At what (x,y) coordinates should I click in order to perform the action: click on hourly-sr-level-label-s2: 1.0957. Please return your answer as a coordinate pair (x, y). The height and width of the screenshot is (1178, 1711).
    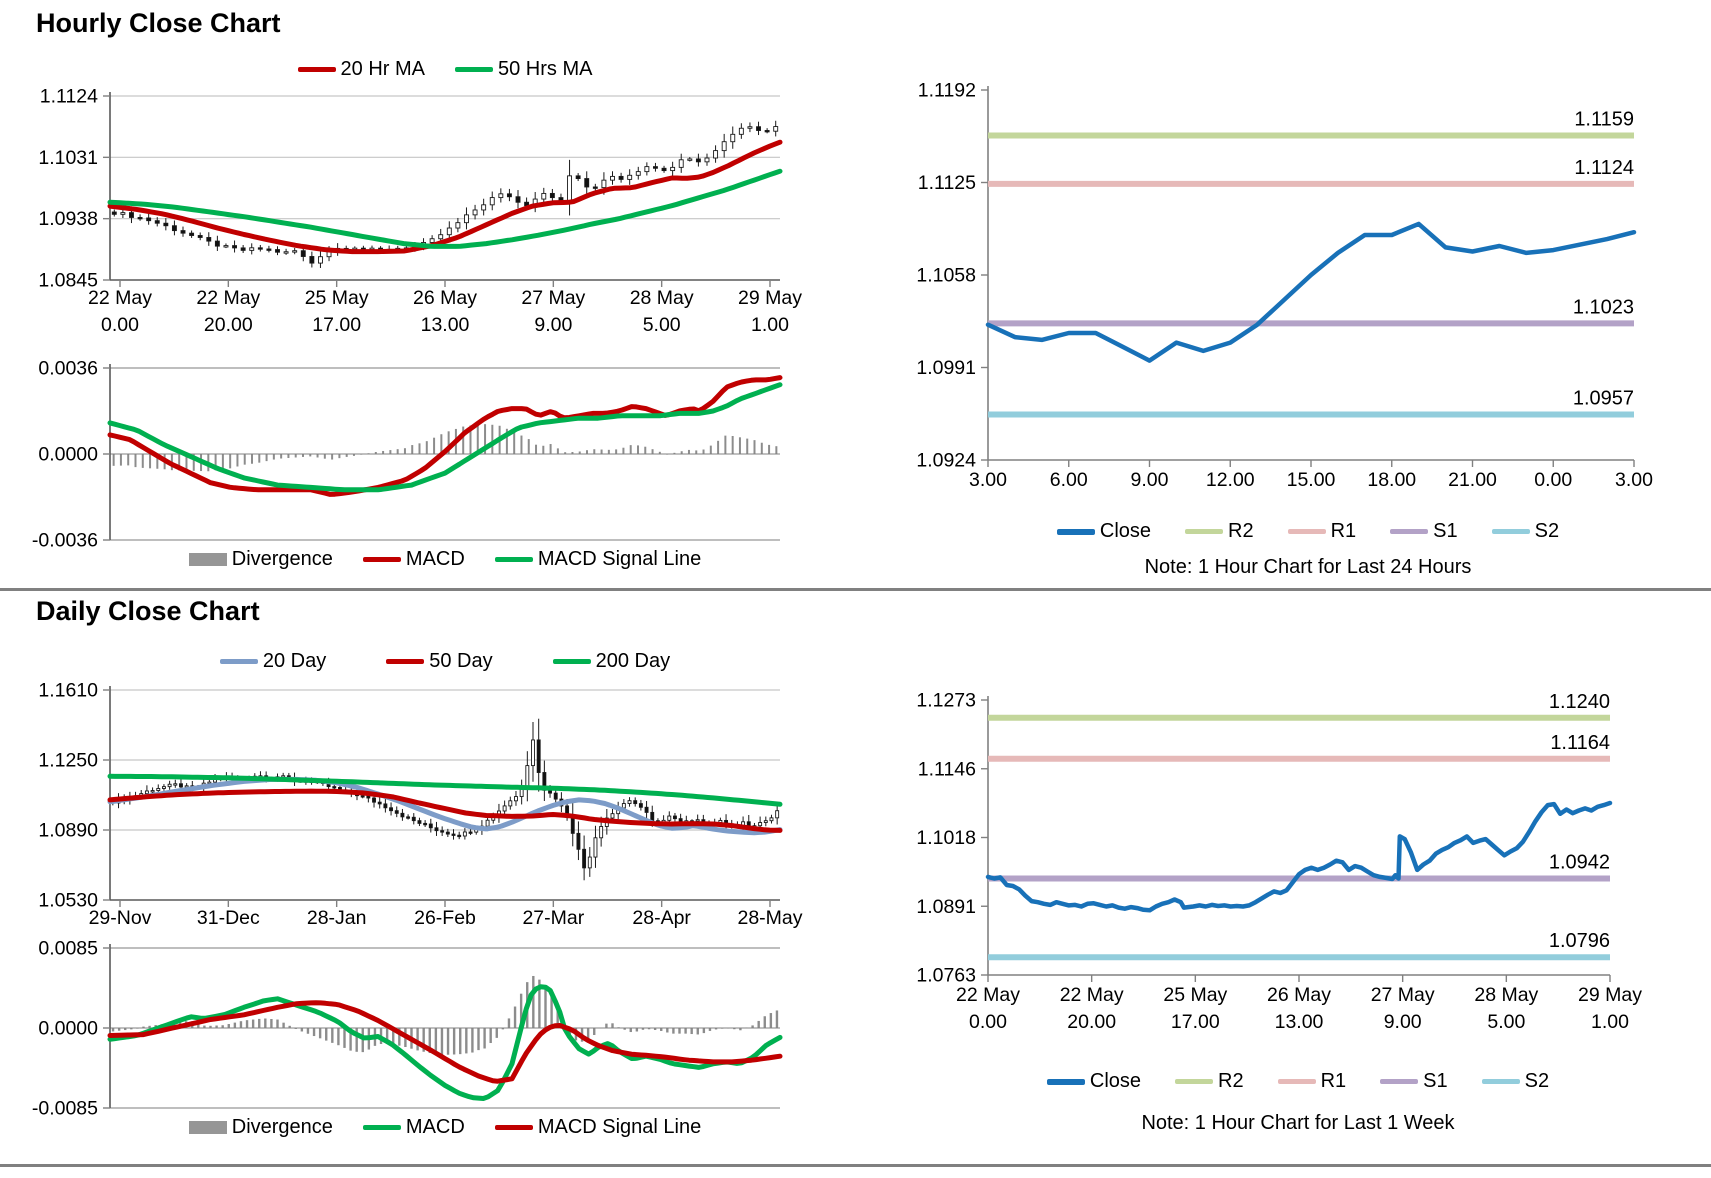
    Looking at the image, I should click on (1603, 398).